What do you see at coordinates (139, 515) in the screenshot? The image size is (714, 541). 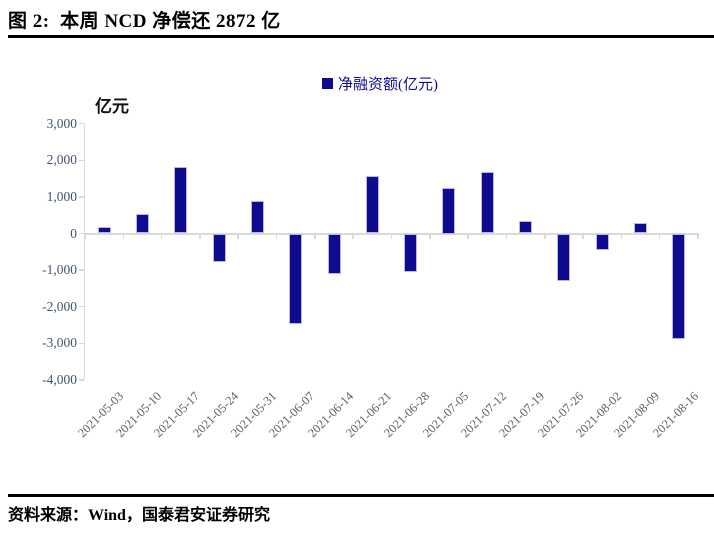 I see `figure-source: 资料来源：Wind，国泰君安证券研究` at bounding box center [139, 515].